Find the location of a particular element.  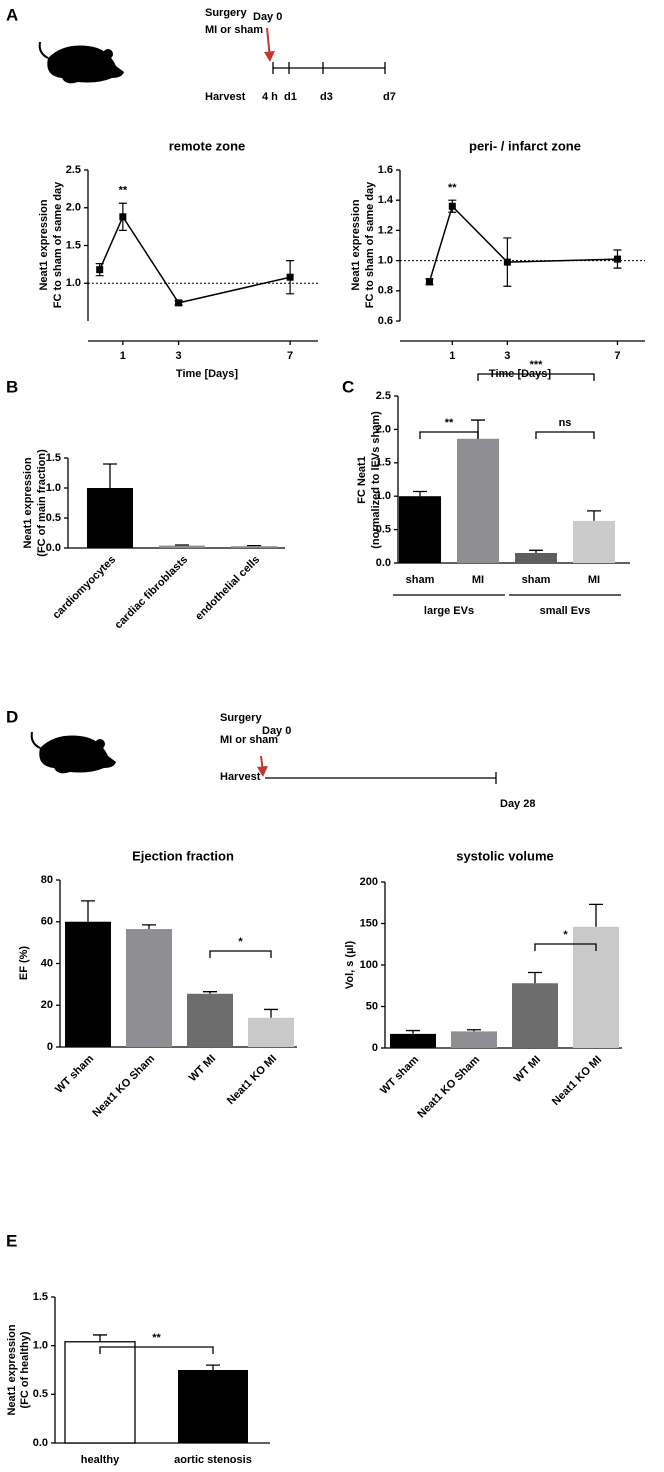

x-tick-label: MI is located at coordinates (594, 580).